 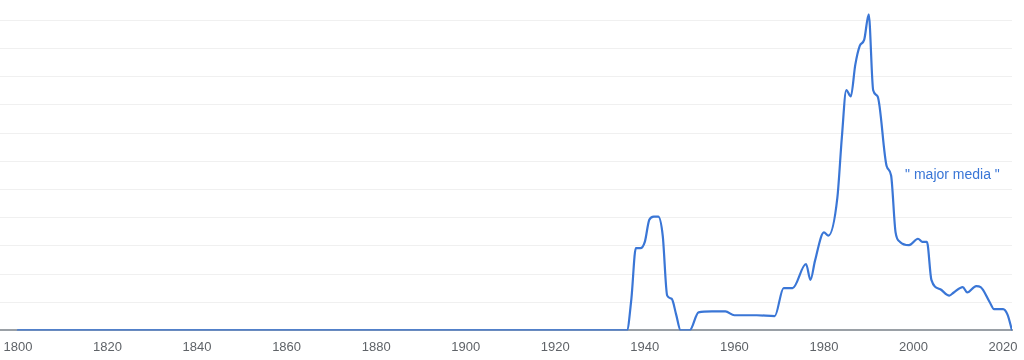 I want to click on series-label: " major media ", so click(x=952, y=174).